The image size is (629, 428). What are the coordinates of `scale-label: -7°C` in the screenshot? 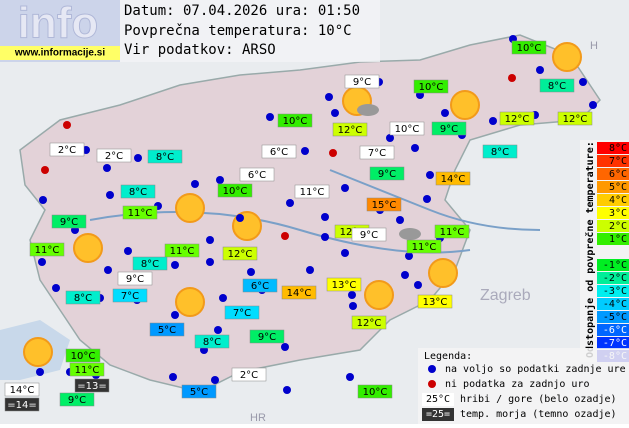 It's located at (615, 343).